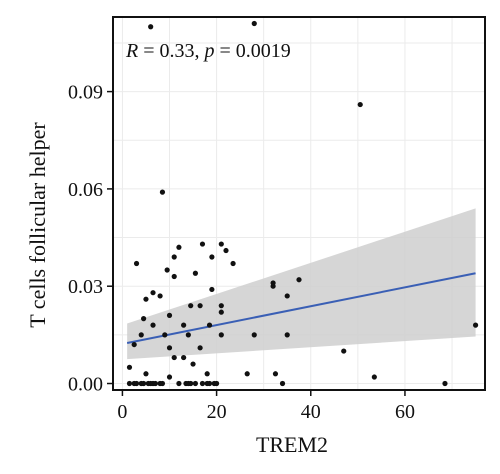 Image resolution: width=500 pixels, height=474 pixels. What do you see at coordinates (311, 412) in the screenshot?
I see `x-tick-label: 40` at bounding box center [311, 412].